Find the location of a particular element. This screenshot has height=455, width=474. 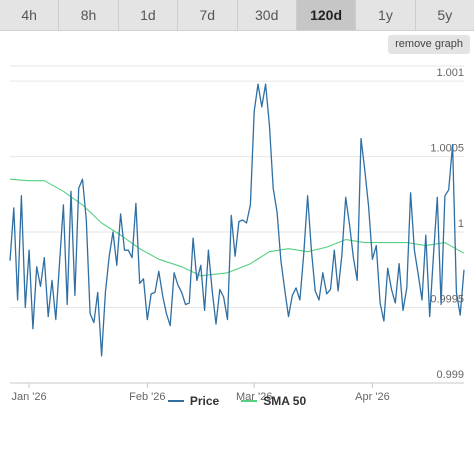

legend-item-price: Price is located at coordinates (193, 401).